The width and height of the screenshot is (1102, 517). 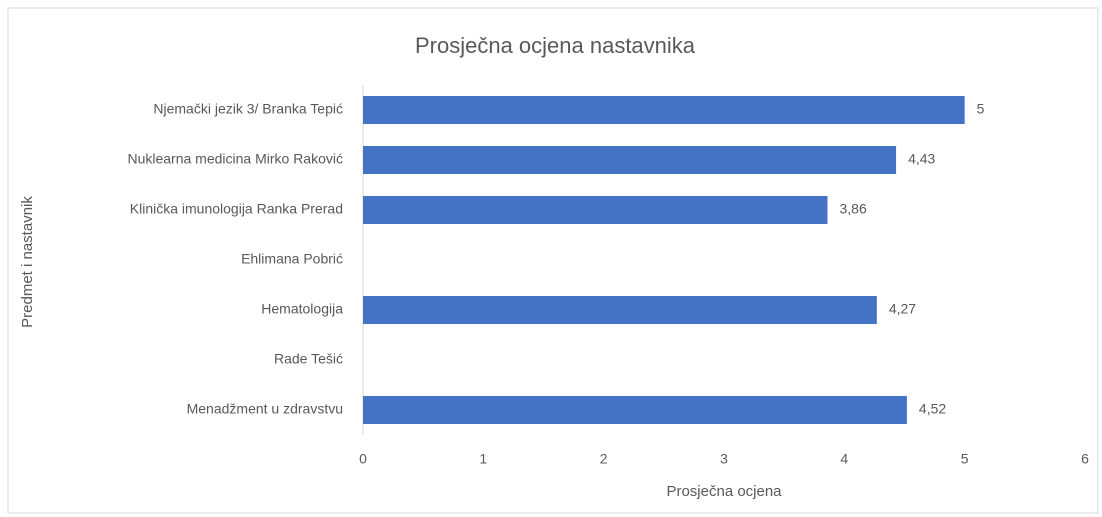 What do you see at coordinates (483, 459) in the screenshot?
I see `x-tick-label: 1` at bounding box center [483, 459].